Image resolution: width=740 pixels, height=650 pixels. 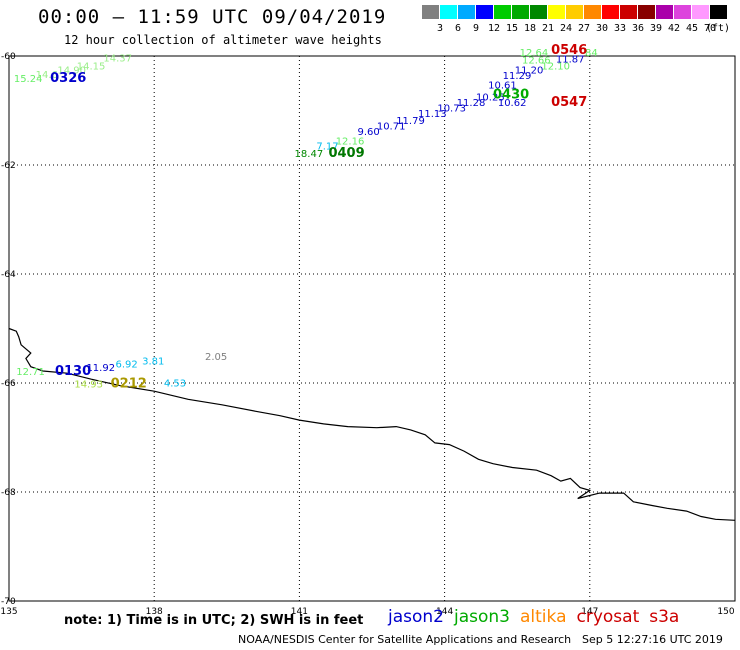 I want to click on wave-height-label: 10.62, so click(x=512, y=103).